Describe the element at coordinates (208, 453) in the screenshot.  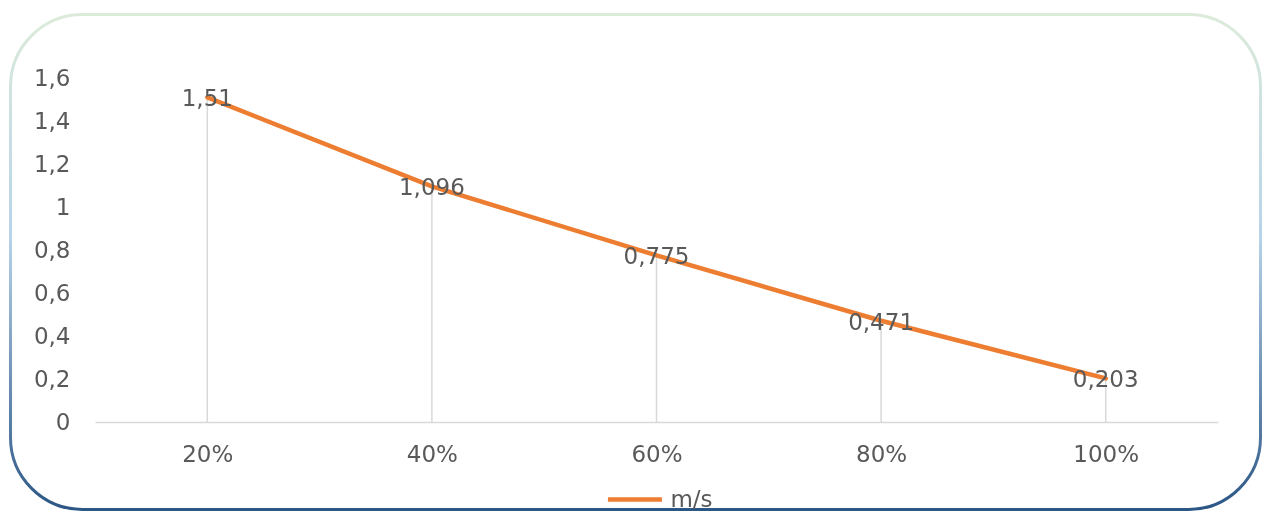
I see `x-tick-label: 20%` at that location.